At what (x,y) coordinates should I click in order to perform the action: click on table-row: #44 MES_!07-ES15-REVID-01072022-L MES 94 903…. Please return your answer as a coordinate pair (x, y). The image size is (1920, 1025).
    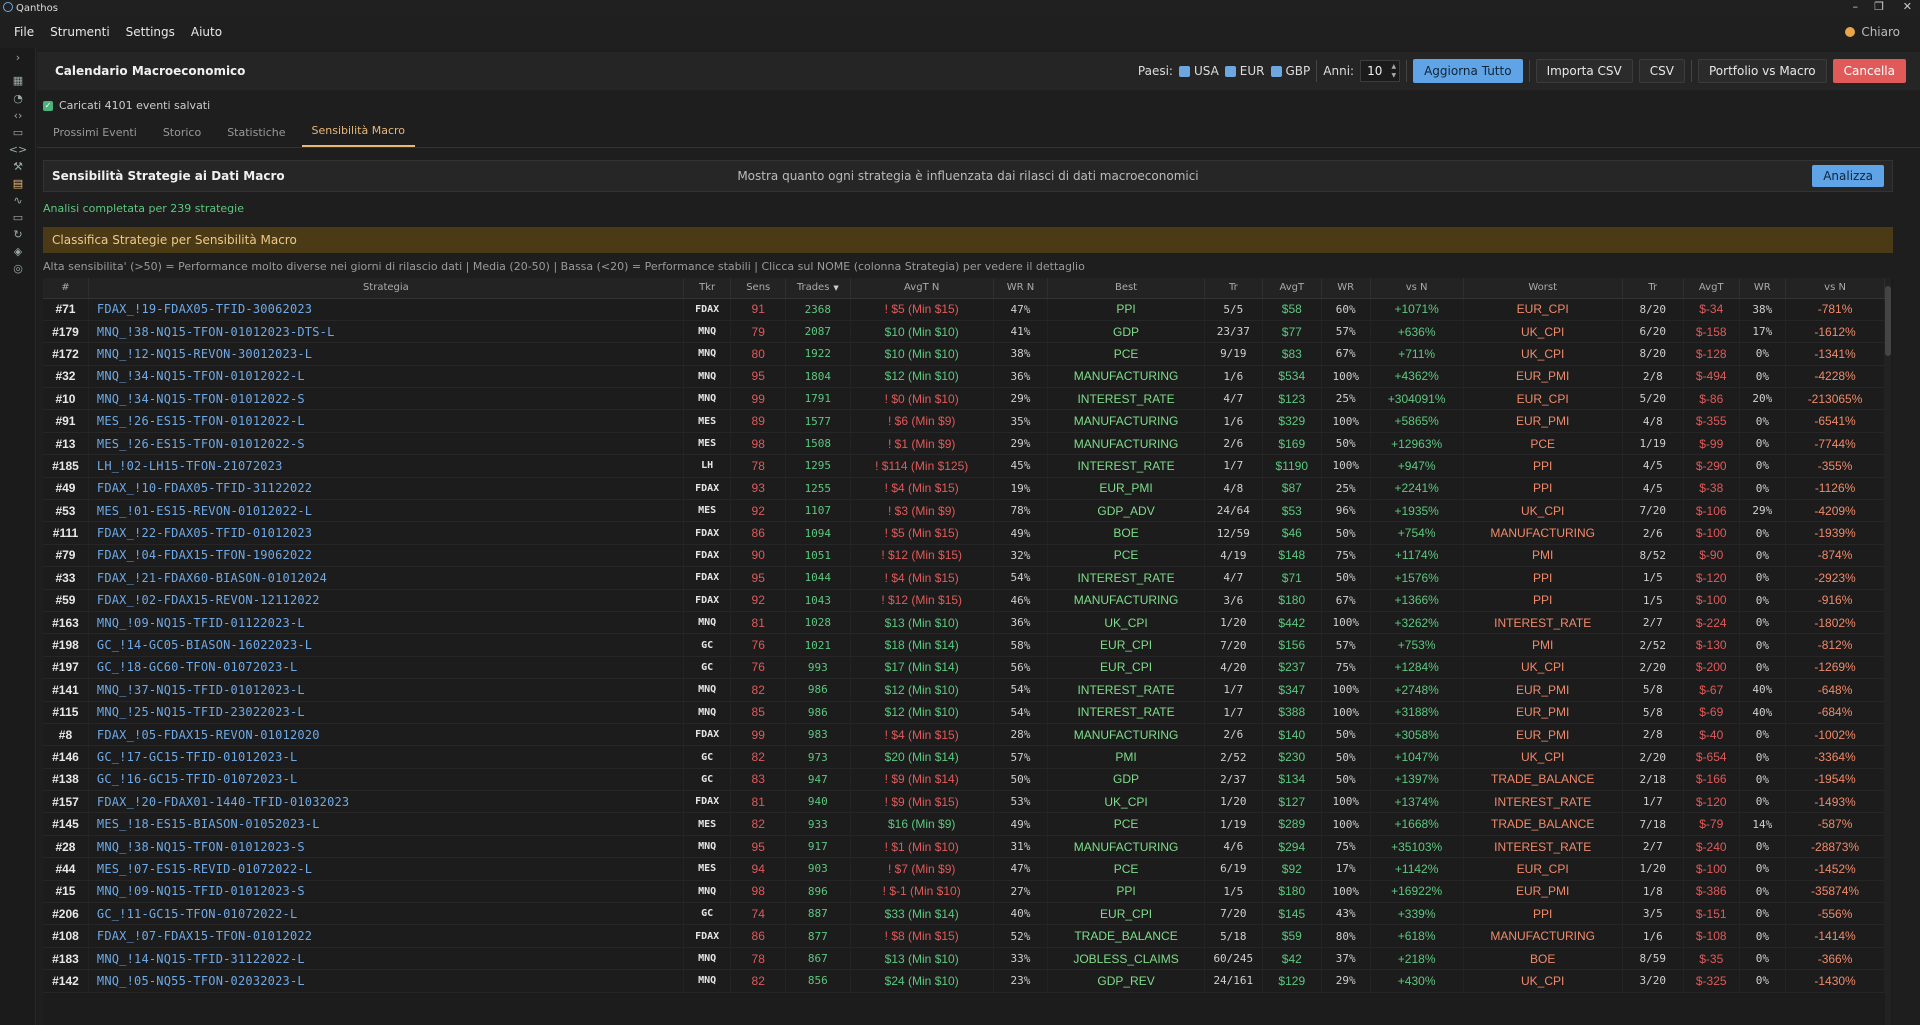
    Looking at the image, I should click on (964, 869).